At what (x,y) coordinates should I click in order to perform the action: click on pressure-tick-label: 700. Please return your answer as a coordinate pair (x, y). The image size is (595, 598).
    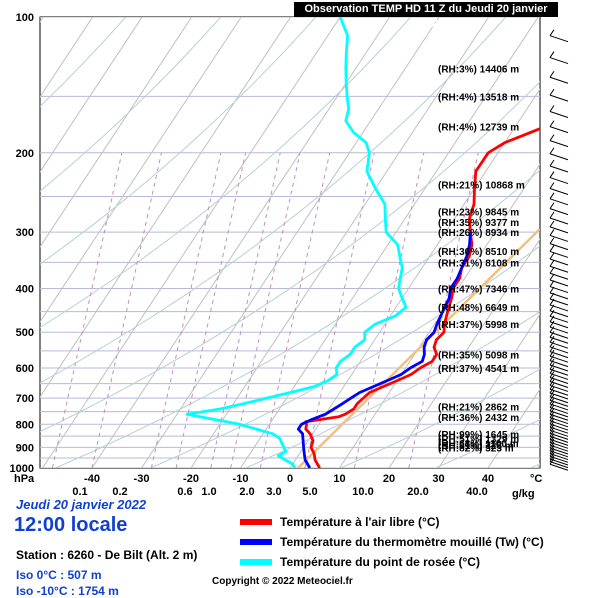
    Looking at the image, I should click on (25, 399).